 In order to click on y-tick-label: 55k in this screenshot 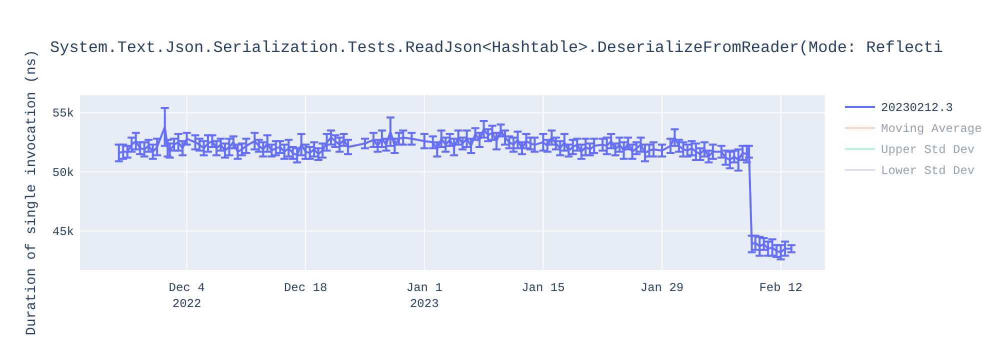, I will do `click(63, 113)`.